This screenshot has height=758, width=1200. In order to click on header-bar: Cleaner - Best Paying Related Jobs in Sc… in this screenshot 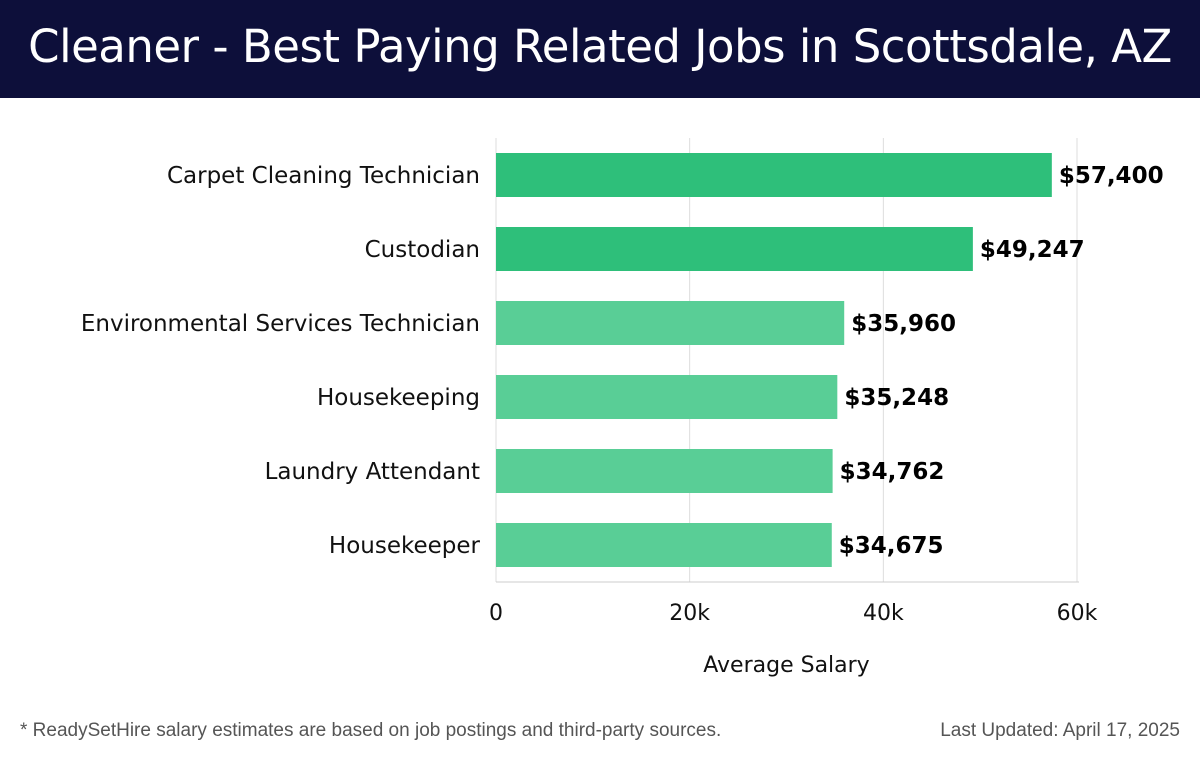, I will do `click(600, 49)`.